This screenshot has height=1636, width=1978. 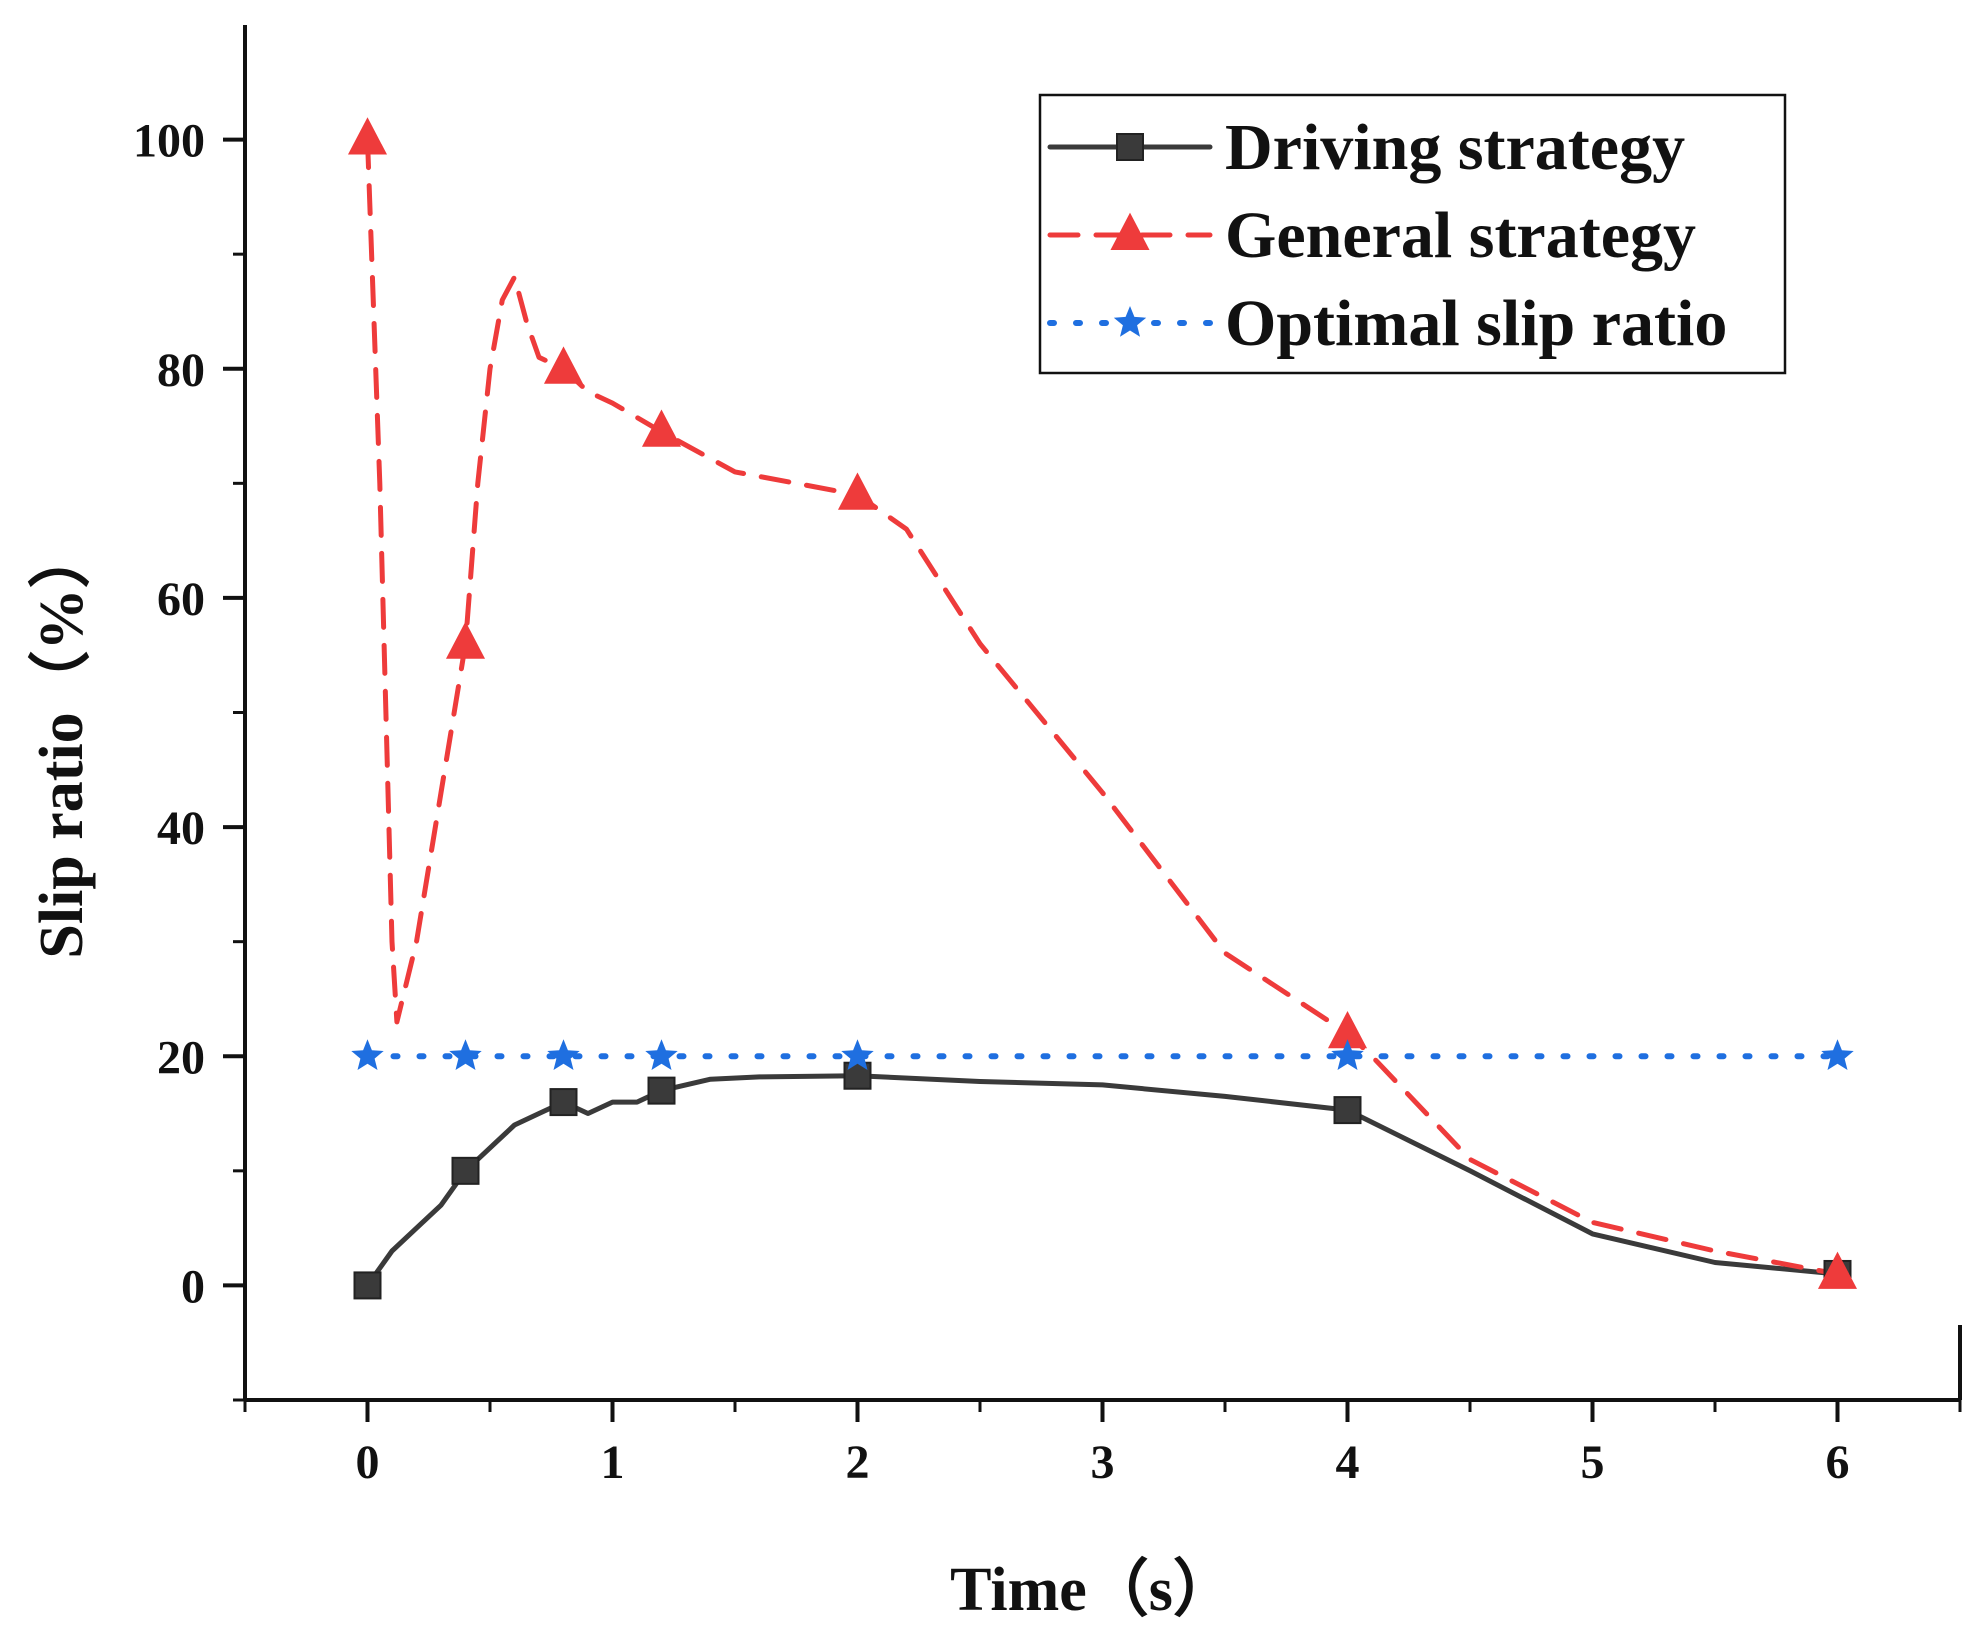 I want to click on y-tick-label: 0, so click(x=193, y=1286).